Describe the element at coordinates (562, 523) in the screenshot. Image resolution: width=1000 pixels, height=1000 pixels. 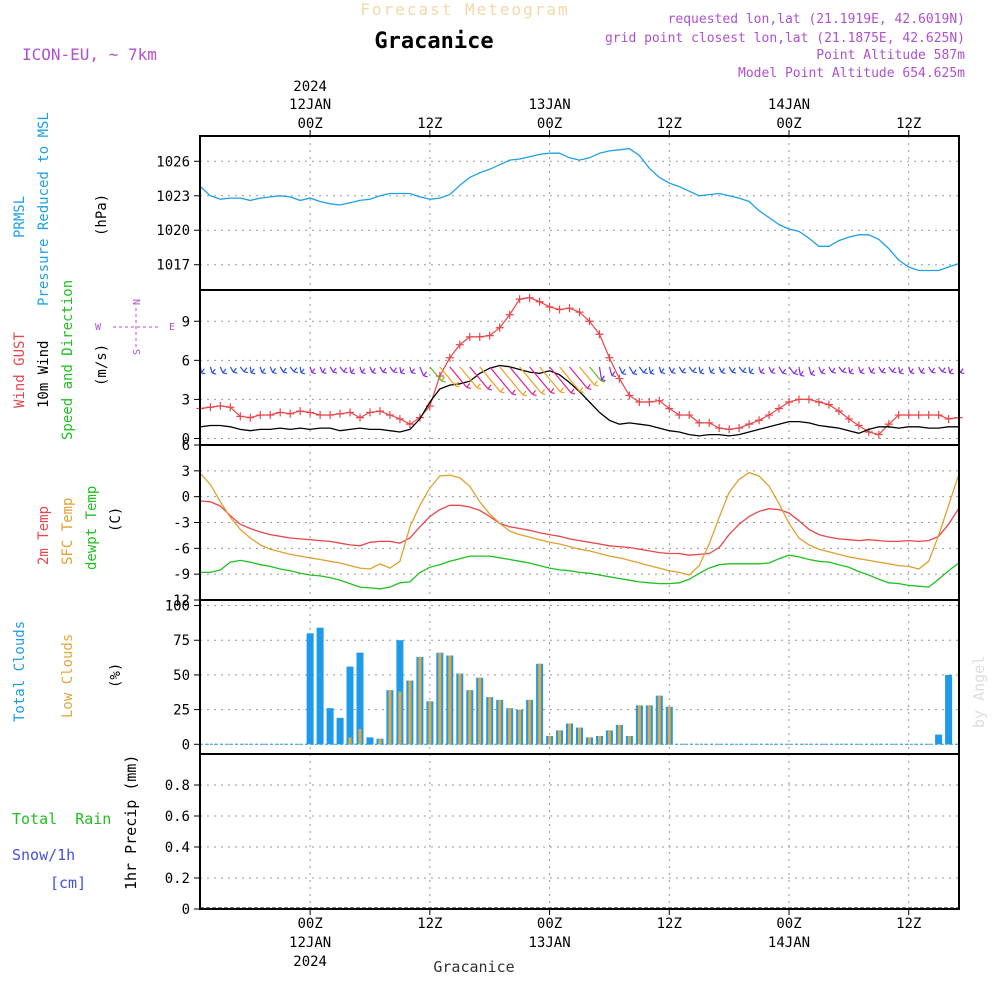
I see `panel-temperature: -12 -9 -6 -3 0 3 6` at that location.